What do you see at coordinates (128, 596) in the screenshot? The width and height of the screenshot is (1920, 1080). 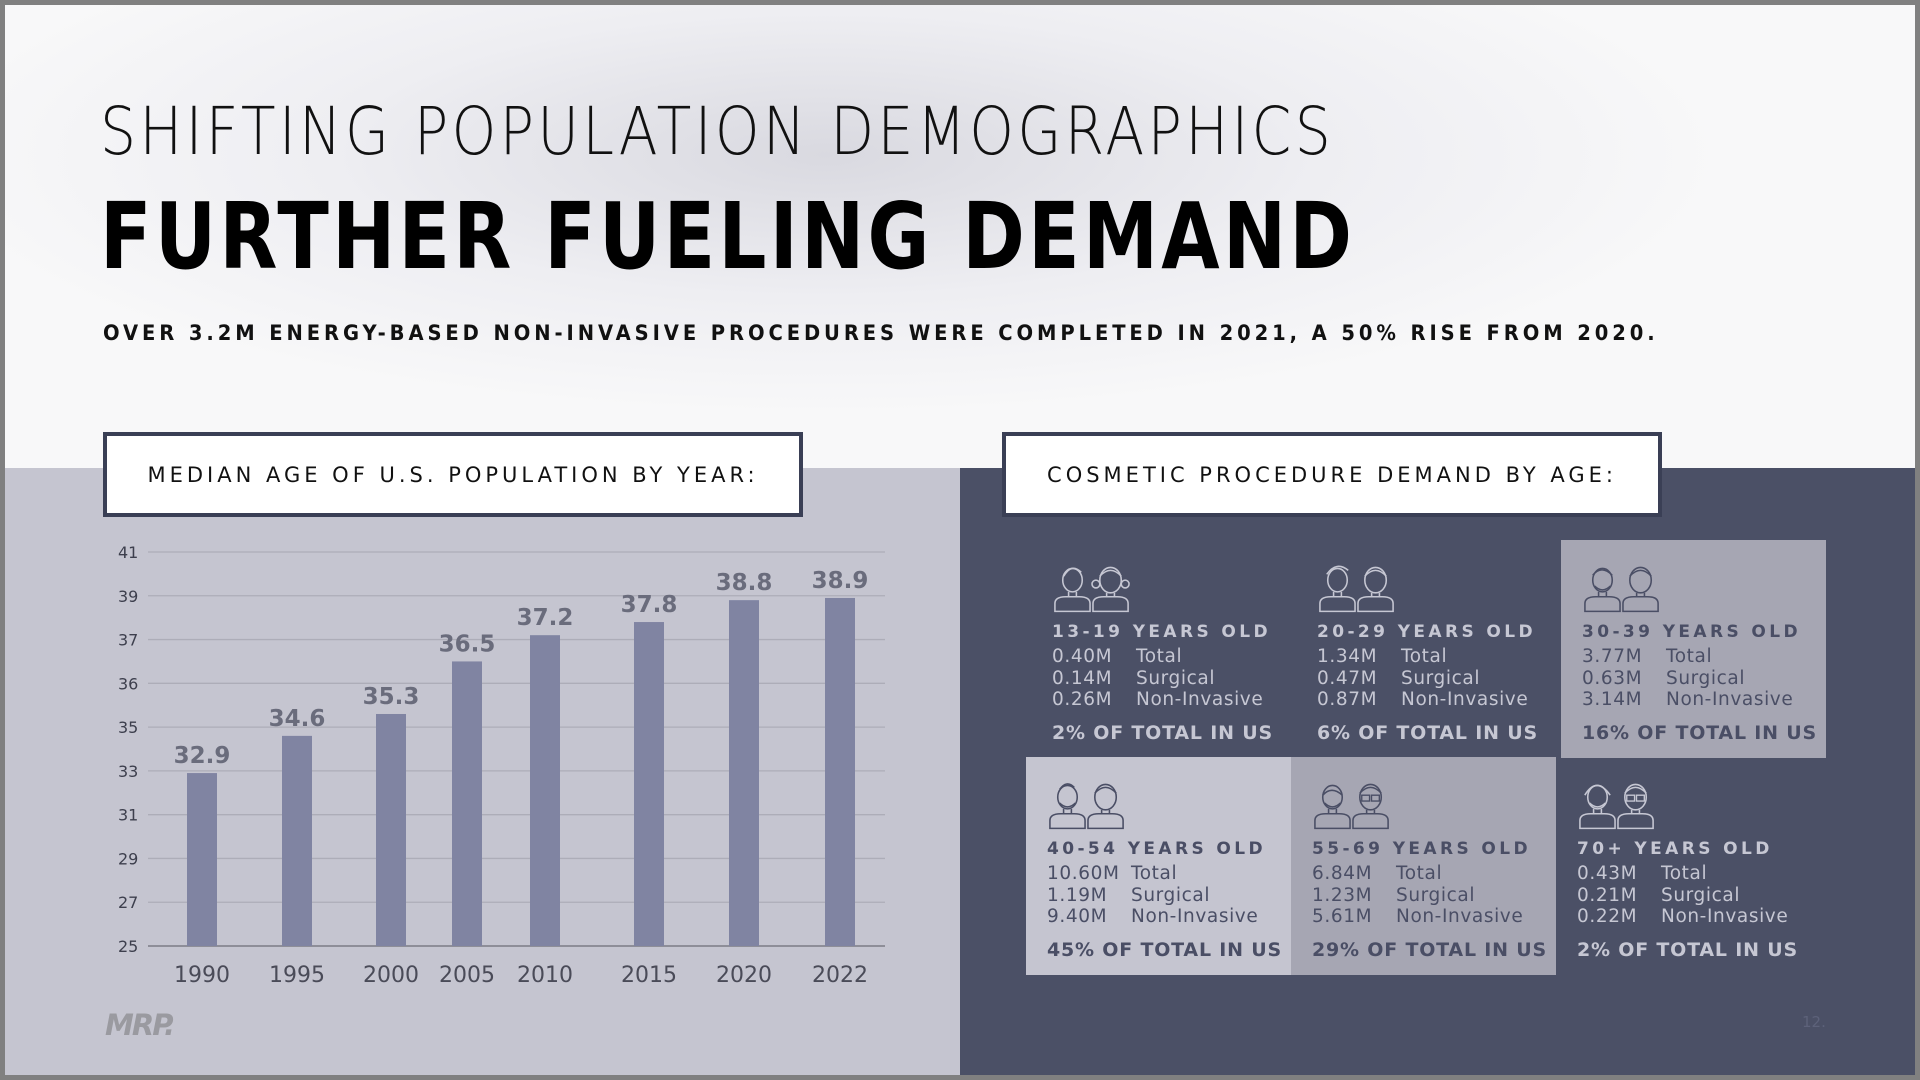 I see `y-tick-label: 39` at bounding box center [128, 596].